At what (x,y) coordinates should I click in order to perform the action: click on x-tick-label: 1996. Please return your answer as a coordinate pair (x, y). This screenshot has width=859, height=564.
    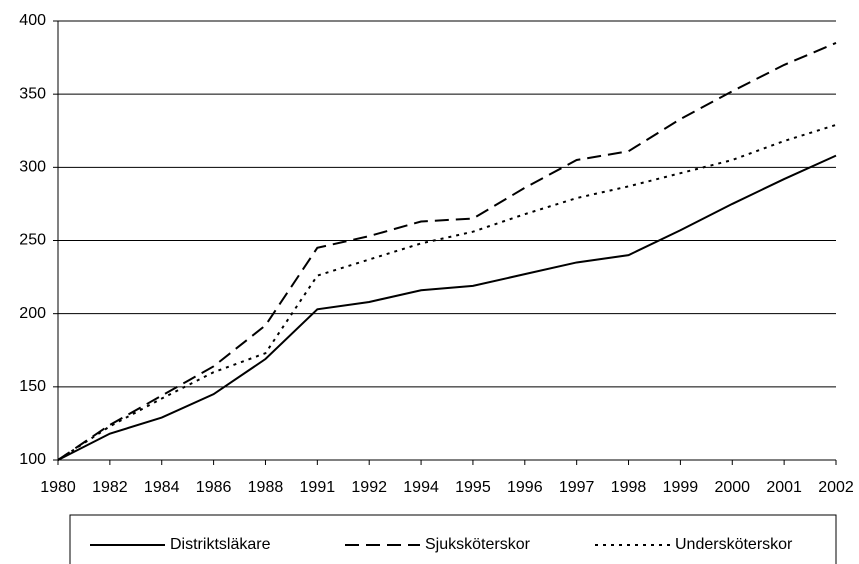
    Looking at the image, I should click on (525, 487).